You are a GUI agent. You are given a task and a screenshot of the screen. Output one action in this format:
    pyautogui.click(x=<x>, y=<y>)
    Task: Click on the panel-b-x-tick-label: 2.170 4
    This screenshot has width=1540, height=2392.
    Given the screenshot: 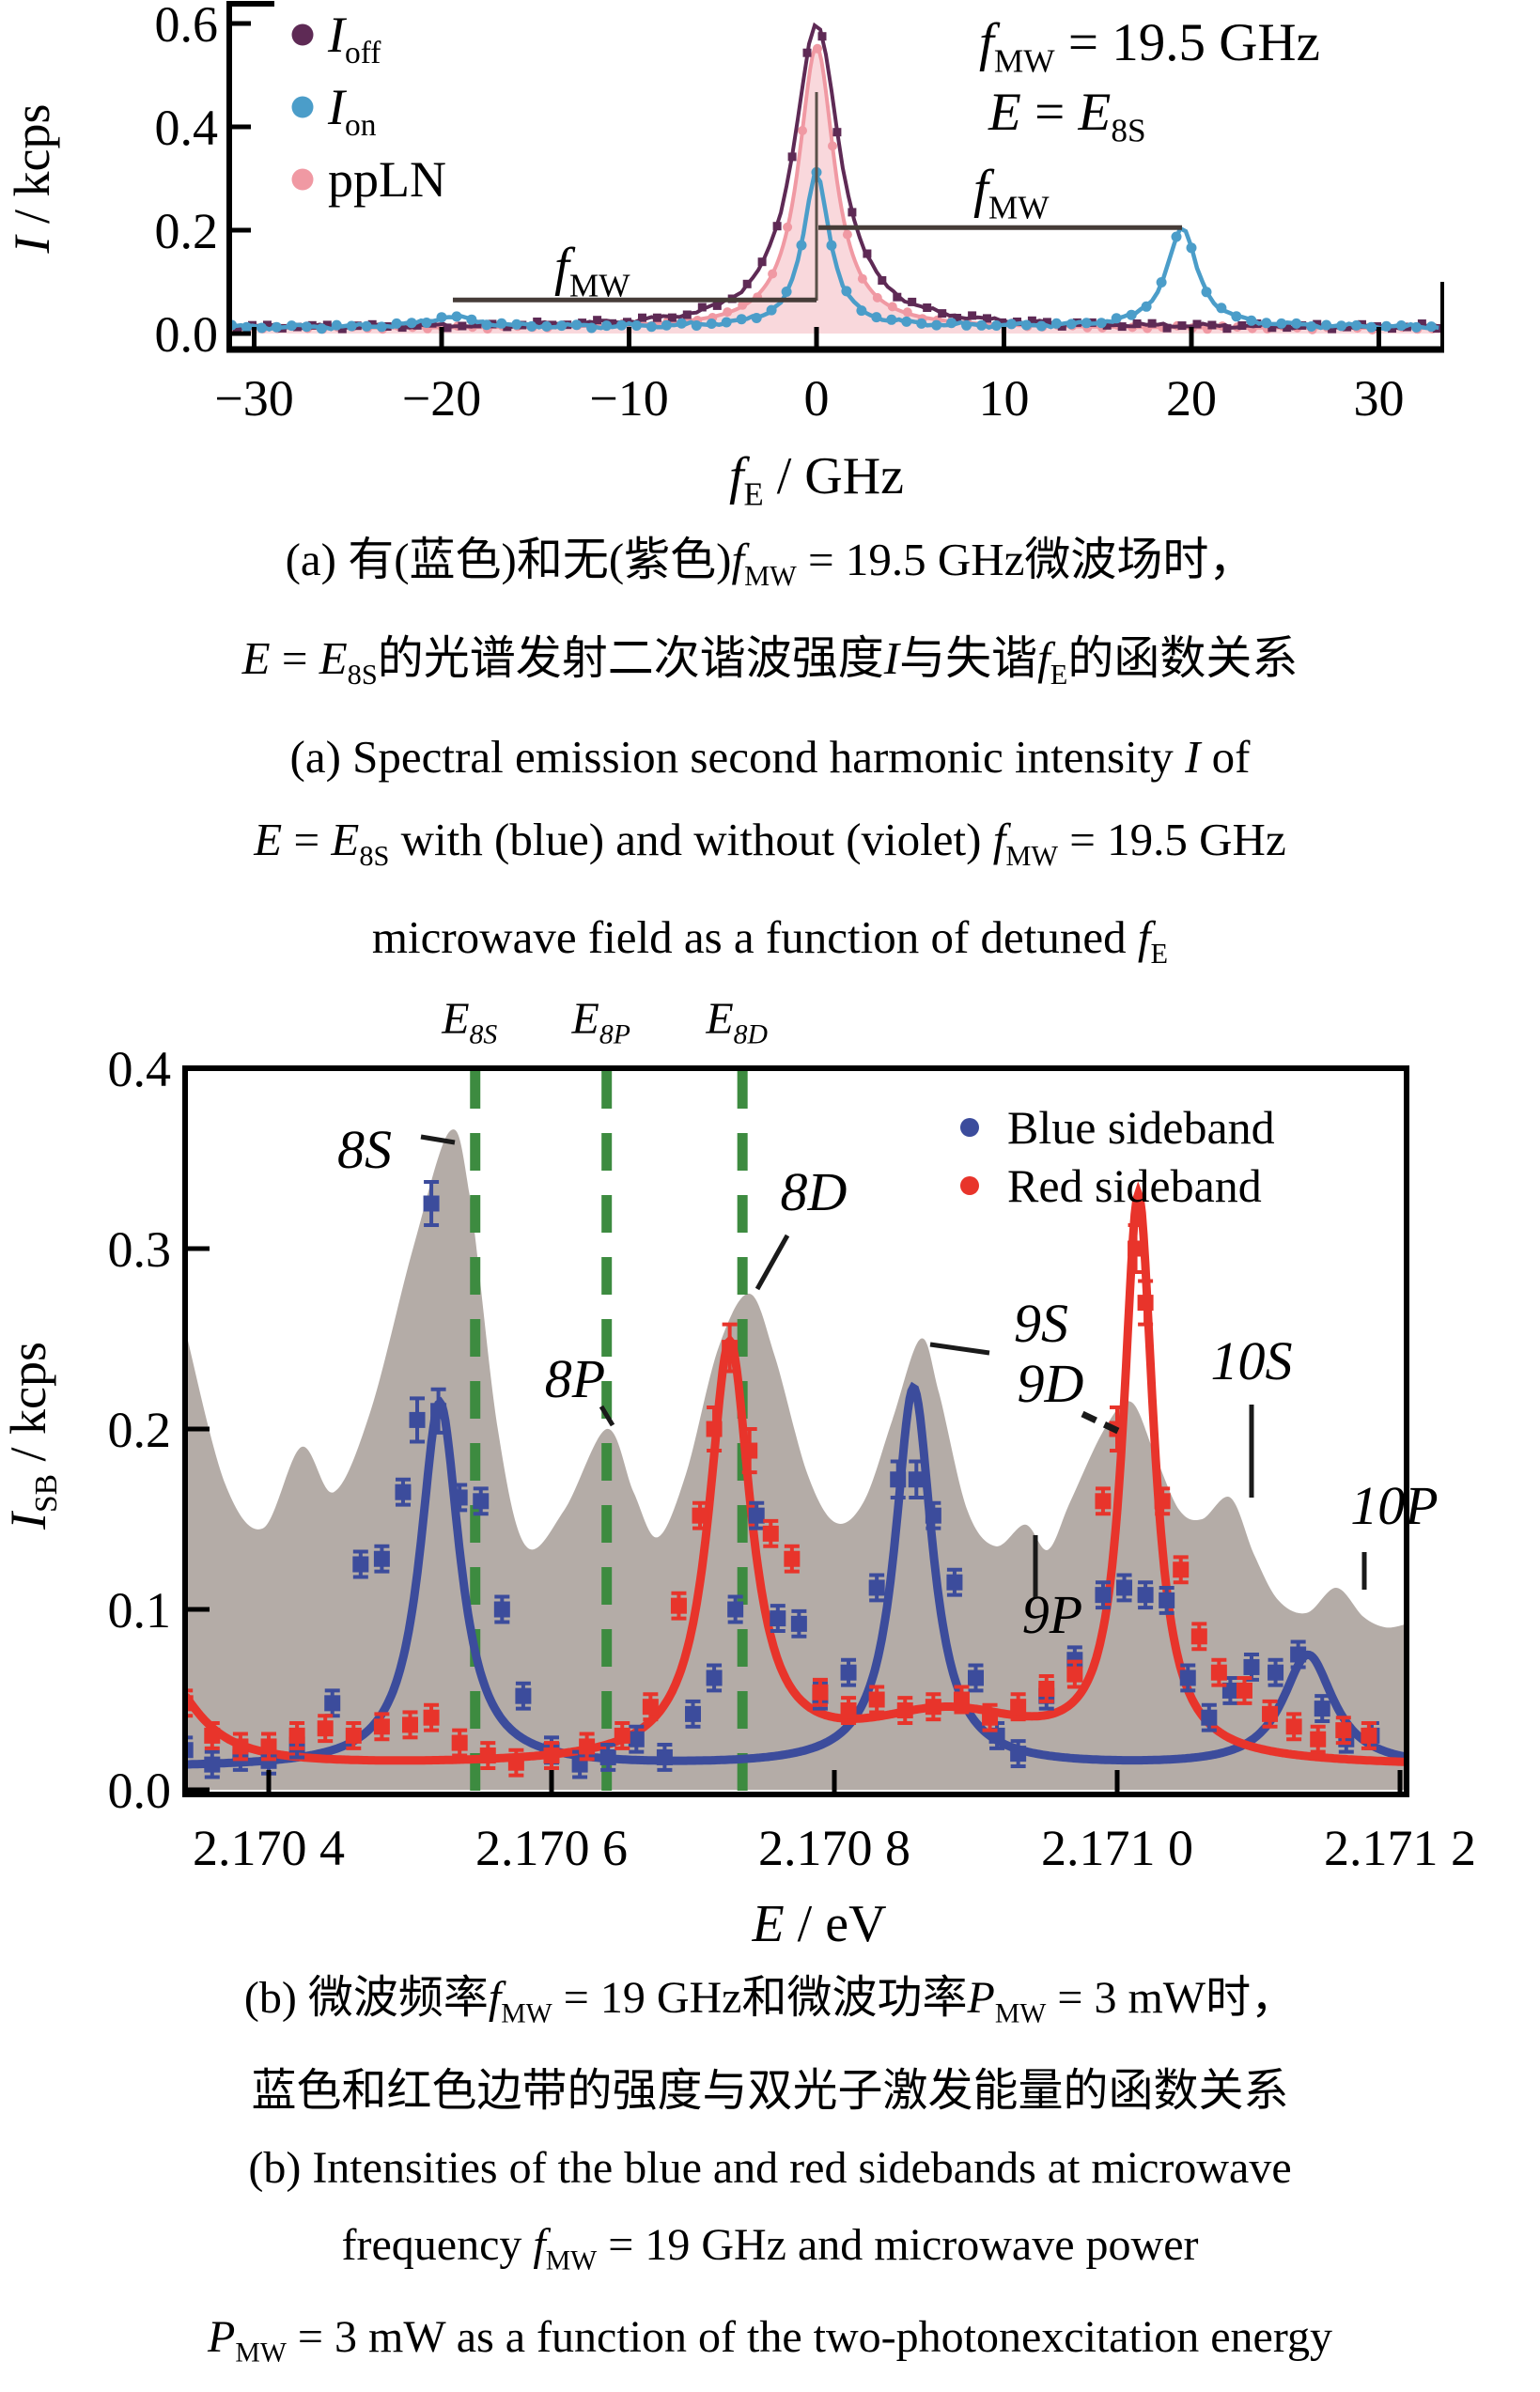 What is the action you would take?
    pyautogui.click(x=269, y=1848)
    